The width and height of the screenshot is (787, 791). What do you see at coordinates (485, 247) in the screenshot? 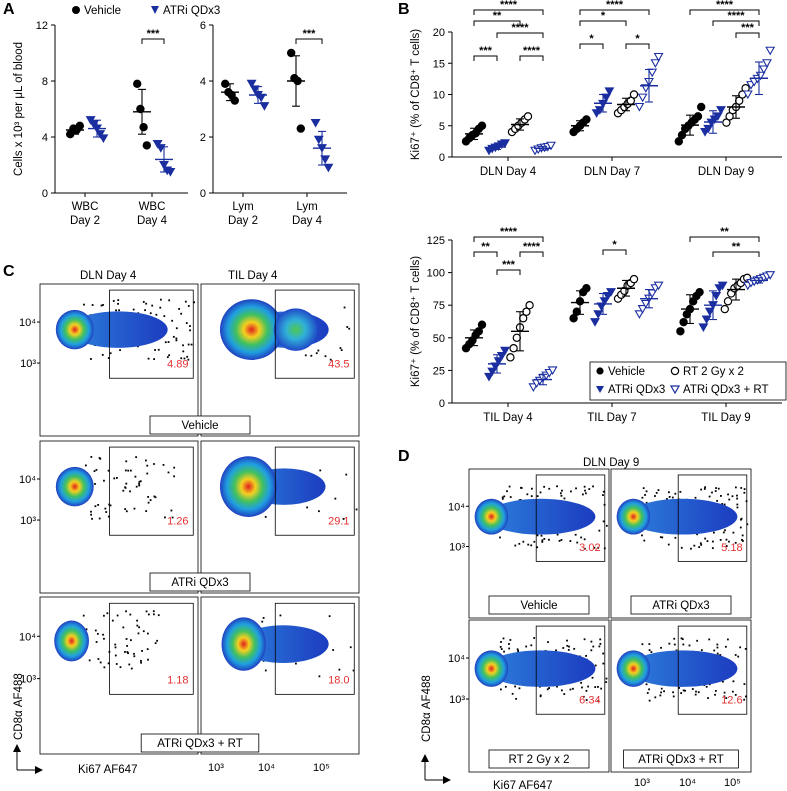
I see `sig-label: **` at bounding box center [485, 247].